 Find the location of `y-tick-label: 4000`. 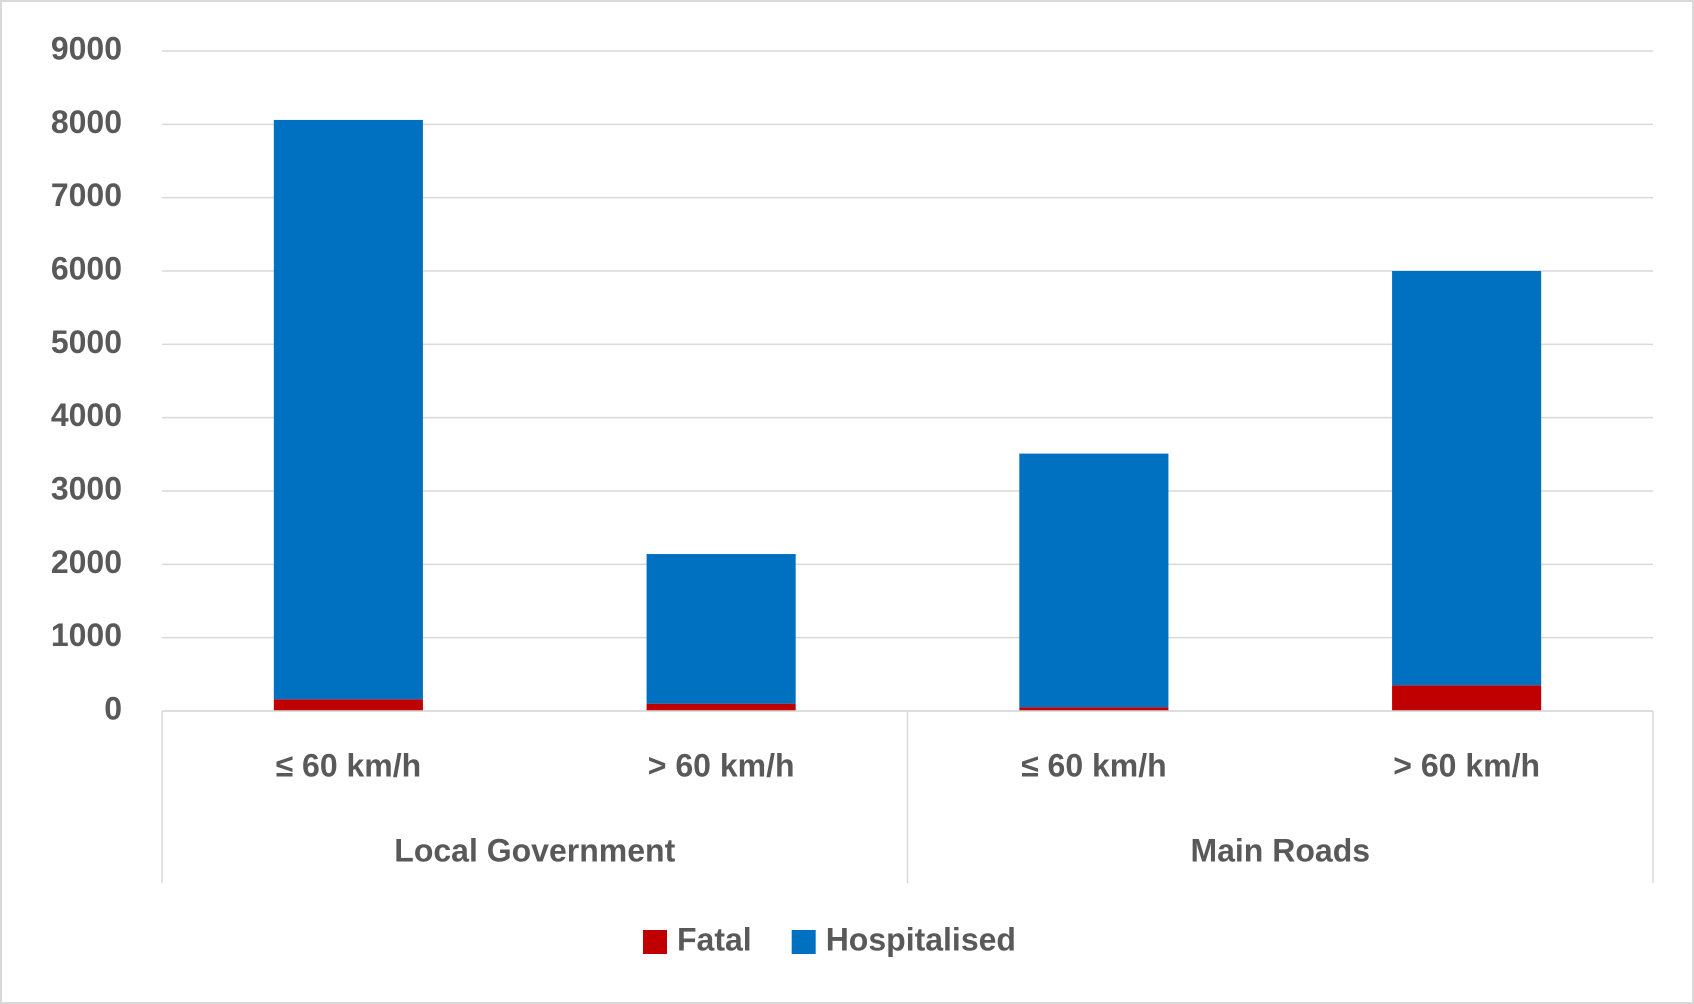

y-tick-label: 4000 is located at coordinates (86, 415).